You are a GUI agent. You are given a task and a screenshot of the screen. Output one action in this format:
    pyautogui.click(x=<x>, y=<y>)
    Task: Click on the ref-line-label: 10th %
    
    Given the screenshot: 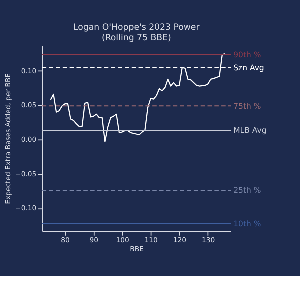 What is the action you would take?
    pyautogui.click(x=248, y=223)
    